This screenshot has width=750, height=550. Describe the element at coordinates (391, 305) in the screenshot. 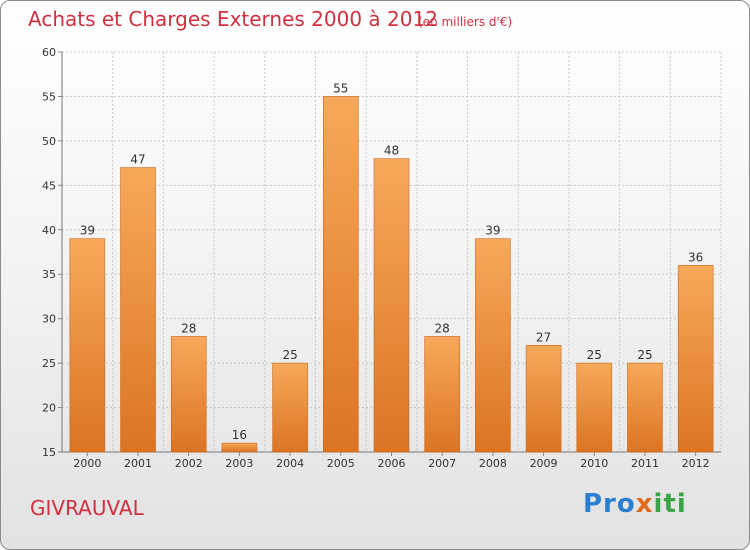

I see `bar-2006` at that location.